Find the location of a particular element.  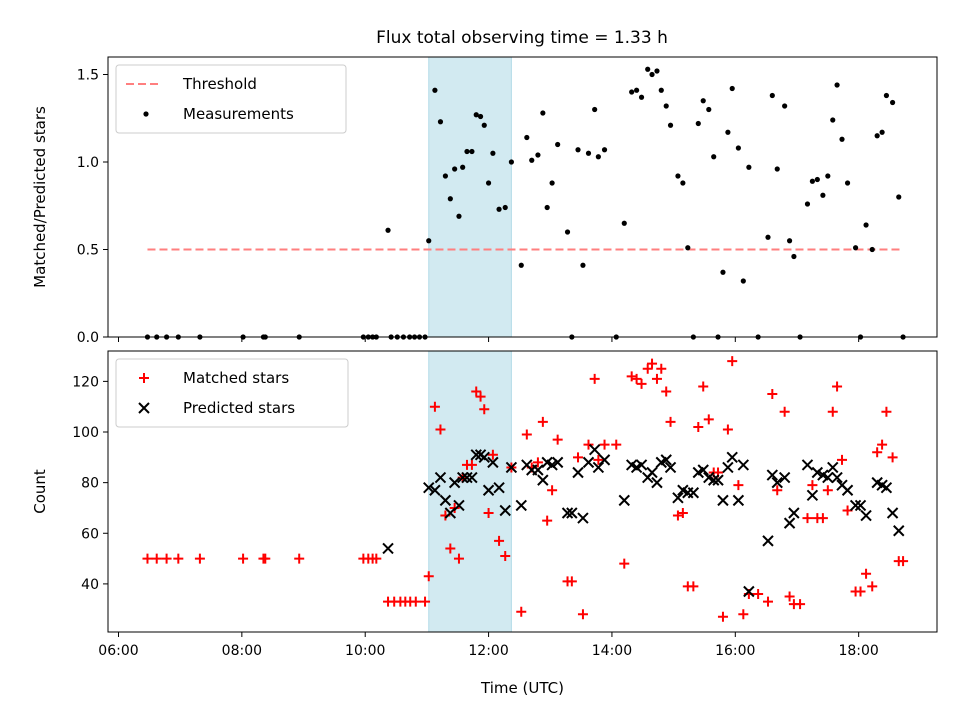

bottom-ytick-label: 120 is located at coordinates (85, 382).